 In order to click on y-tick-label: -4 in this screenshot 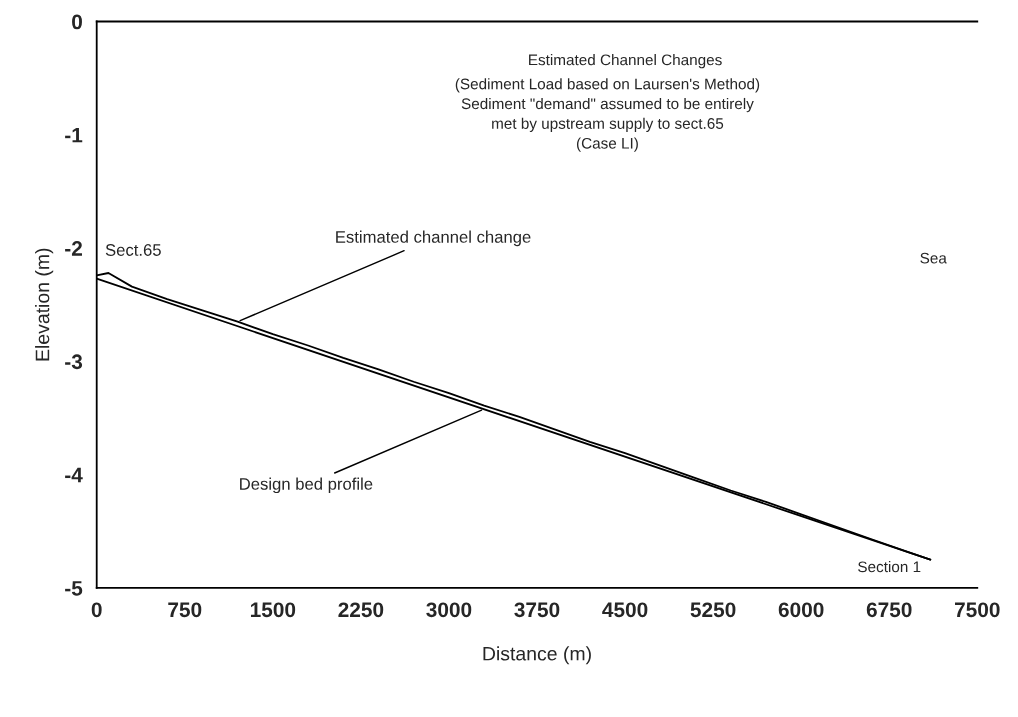, I will do `click(74, 475)`.